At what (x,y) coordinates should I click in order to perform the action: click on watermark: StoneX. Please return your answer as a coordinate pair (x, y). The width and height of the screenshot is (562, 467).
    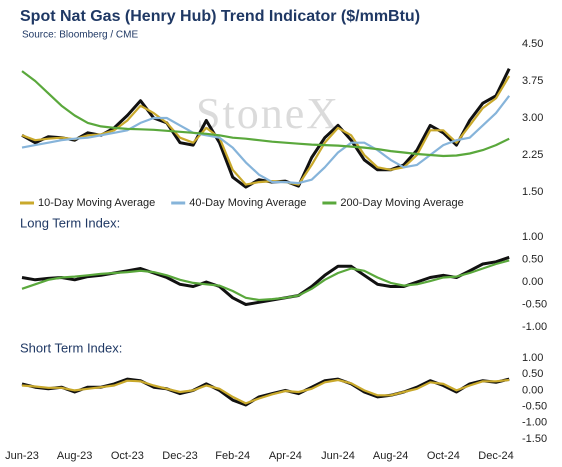
    Looking at the image, I should click on (268, 113).